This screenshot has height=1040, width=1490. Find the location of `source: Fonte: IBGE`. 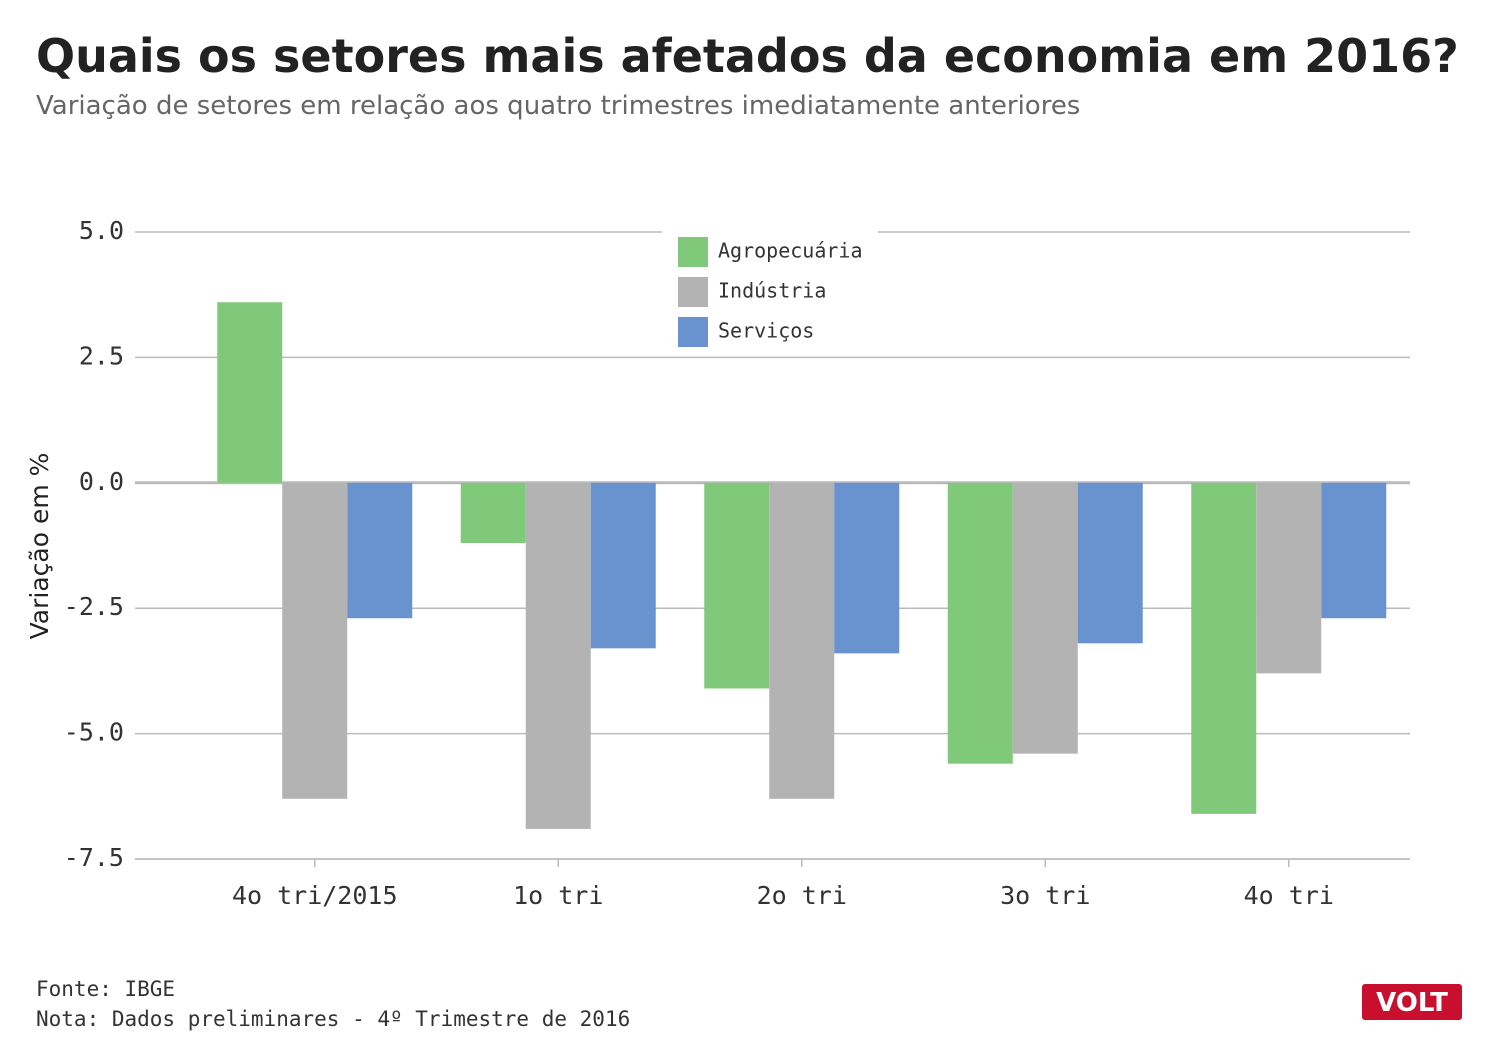

source: Fonte: IBGE is located at coordinates (105, 989).